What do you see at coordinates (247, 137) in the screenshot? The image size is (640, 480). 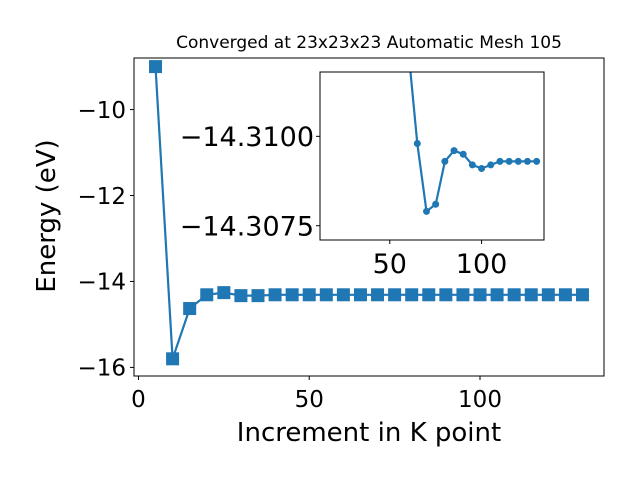 I see `inset-y-tick-label: −14.3100` at bounding box center [247, 137].